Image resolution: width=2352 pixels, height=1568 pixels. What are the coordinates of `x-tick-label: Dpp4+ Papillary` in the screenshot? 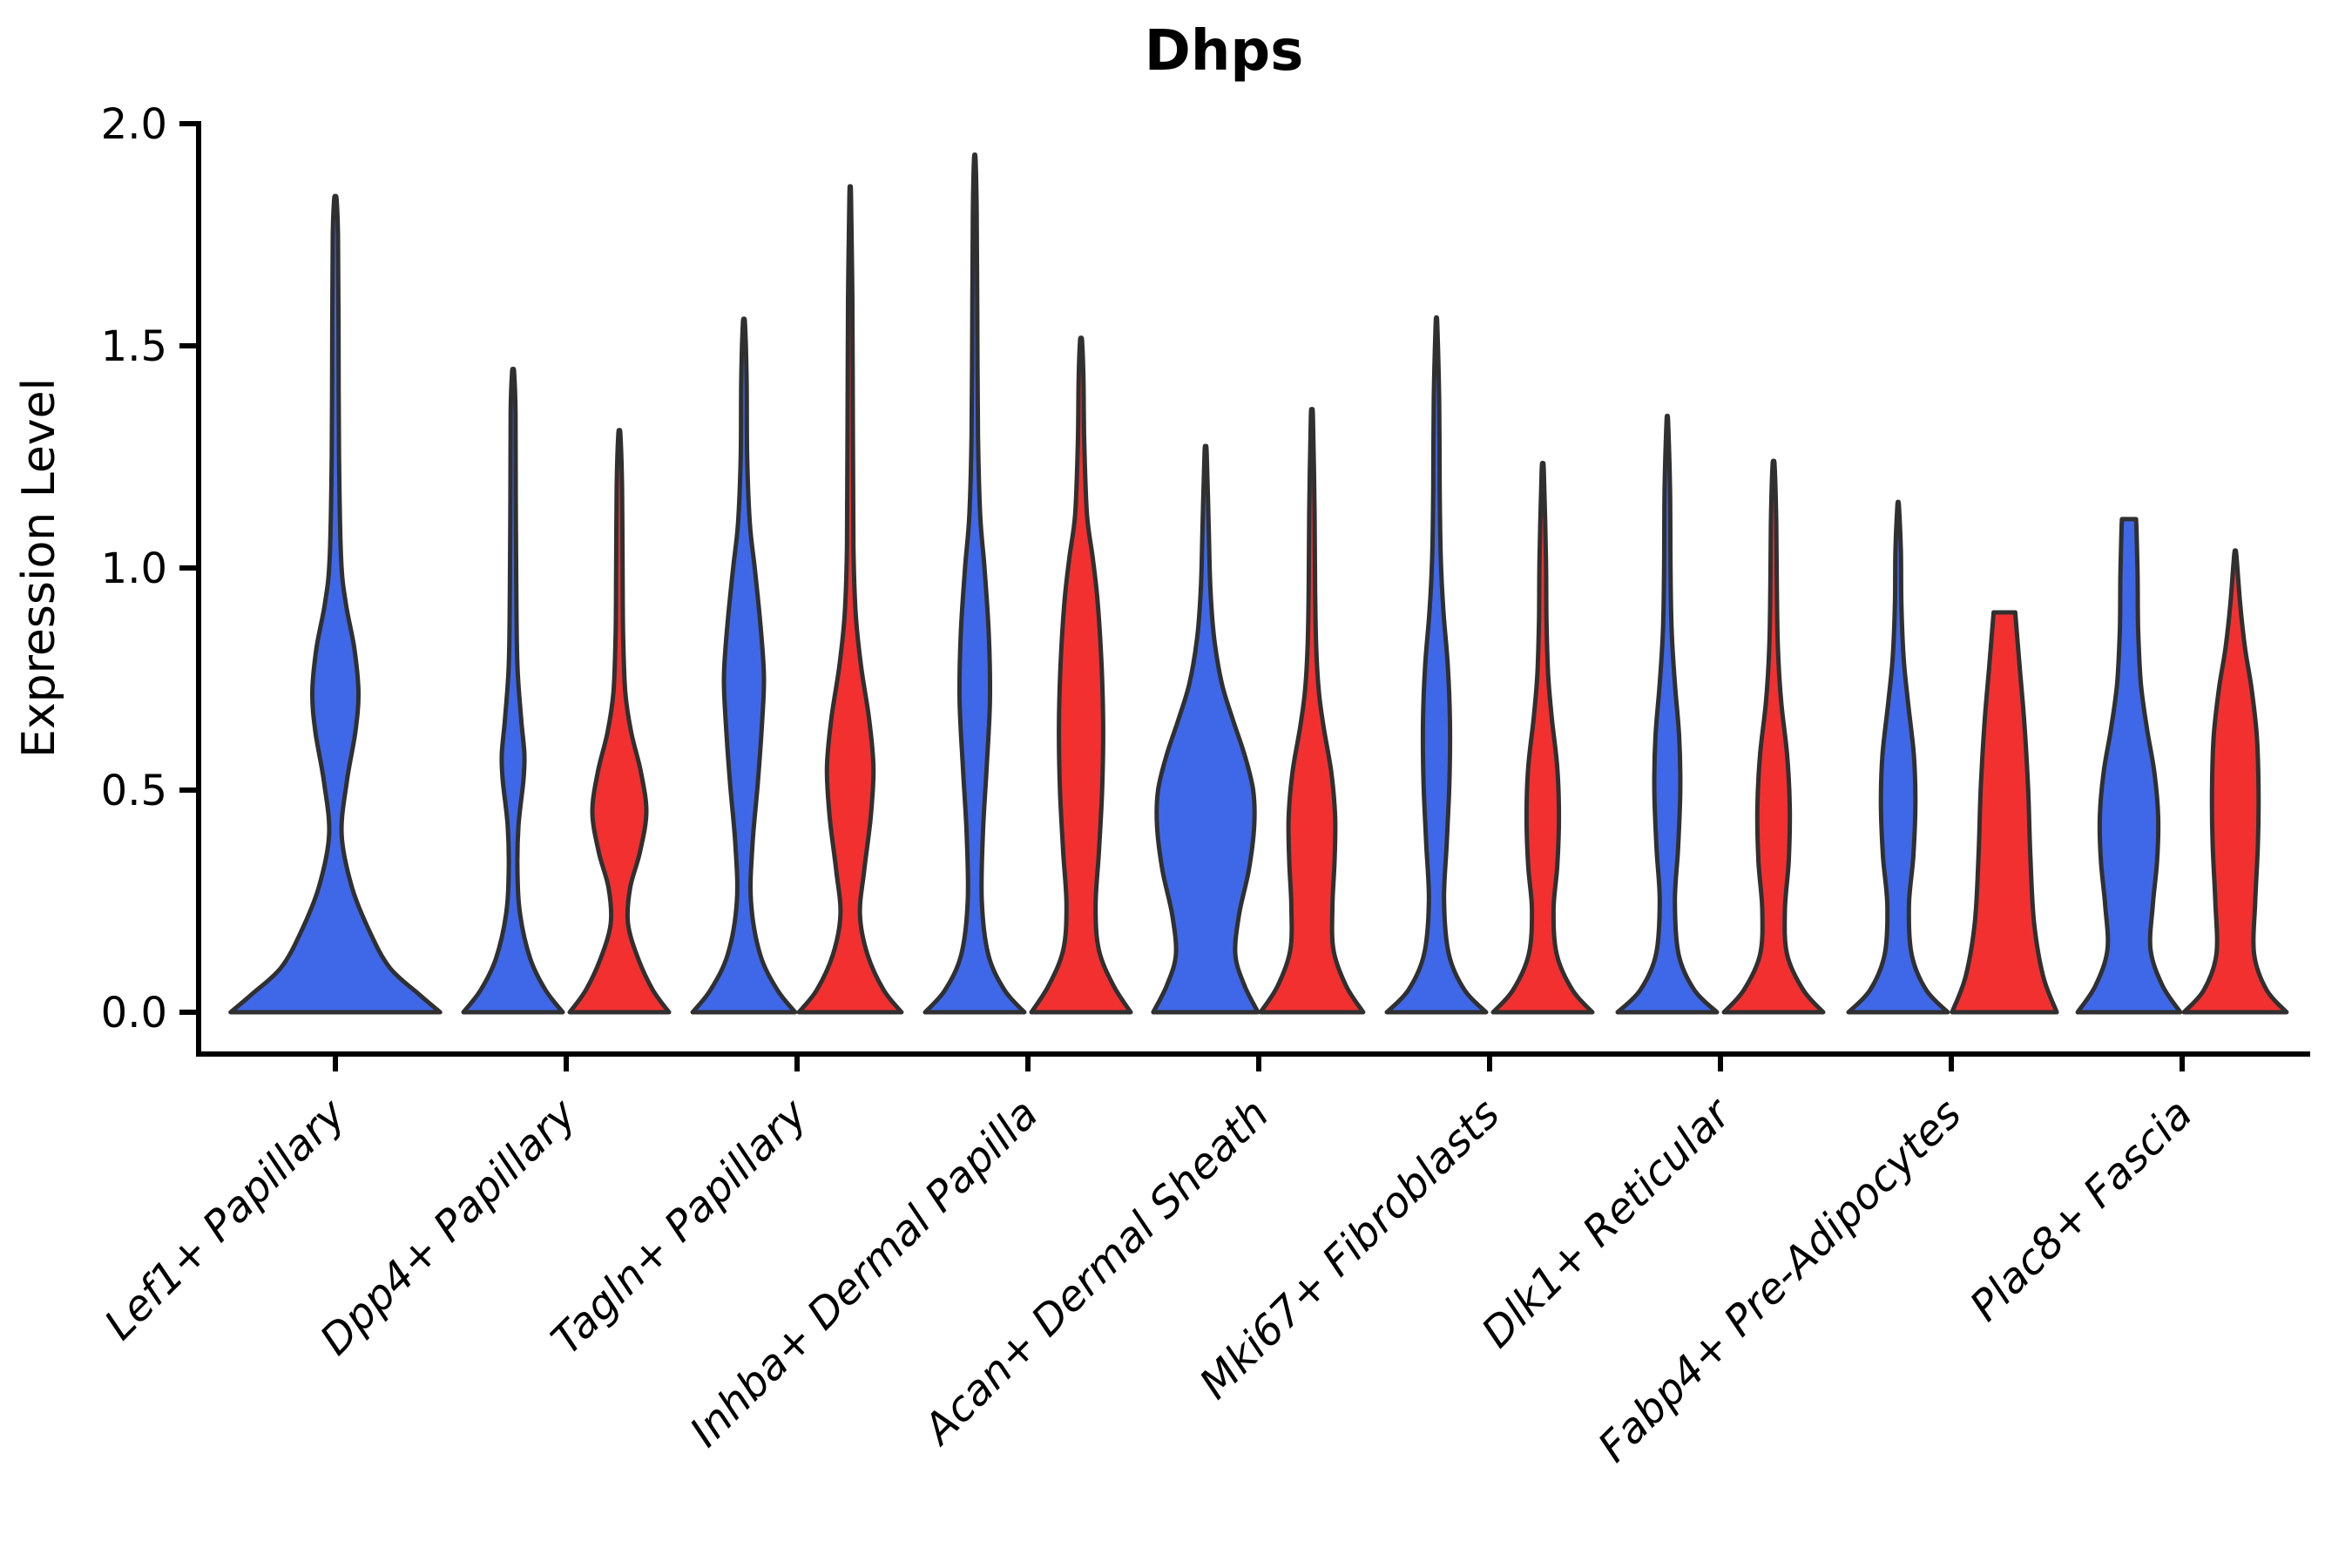 It's located at (448, 1226).